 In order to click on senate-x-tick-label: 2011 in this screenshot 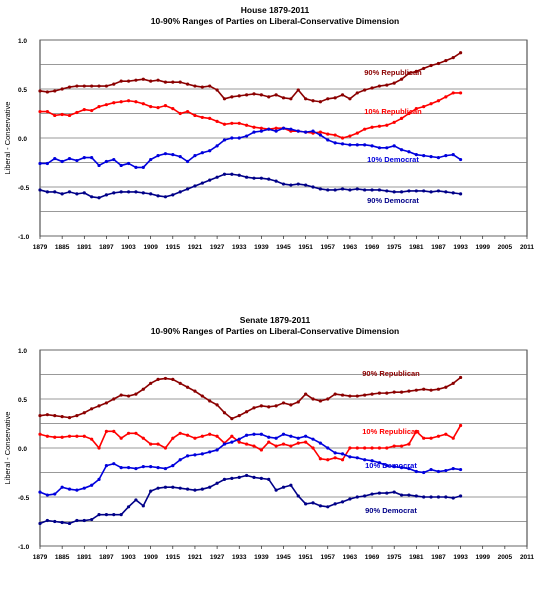, I will do `click(527, 557)`.